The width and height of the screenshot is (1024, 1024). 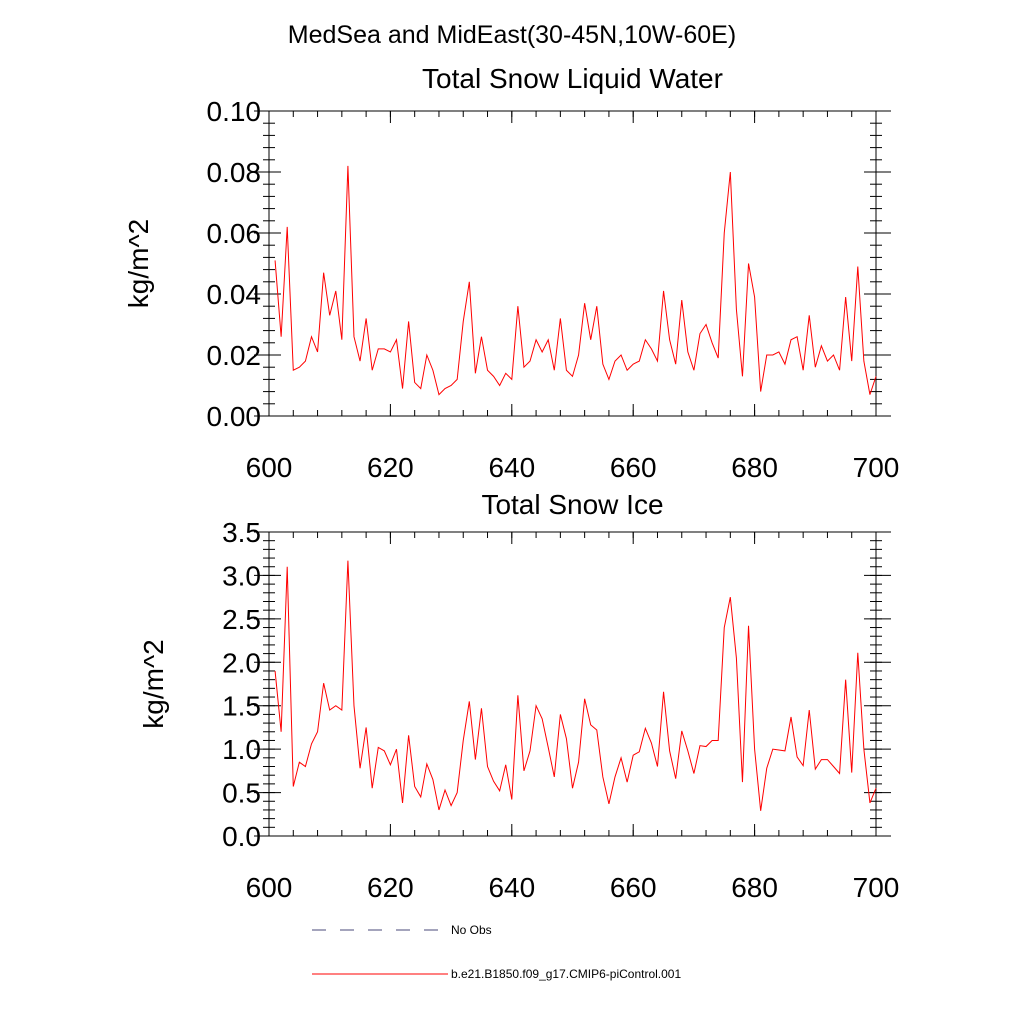 I want to click on y-tick-label: 2.0, so click(x=241, y=662).